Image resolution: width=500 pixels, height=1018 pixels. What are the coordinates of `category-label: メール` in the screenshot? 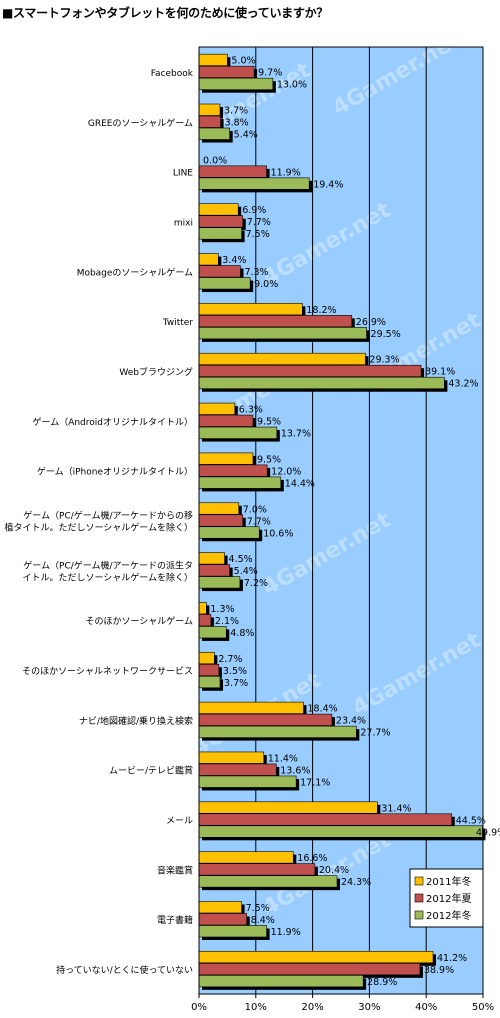 It's located at (179, 822).